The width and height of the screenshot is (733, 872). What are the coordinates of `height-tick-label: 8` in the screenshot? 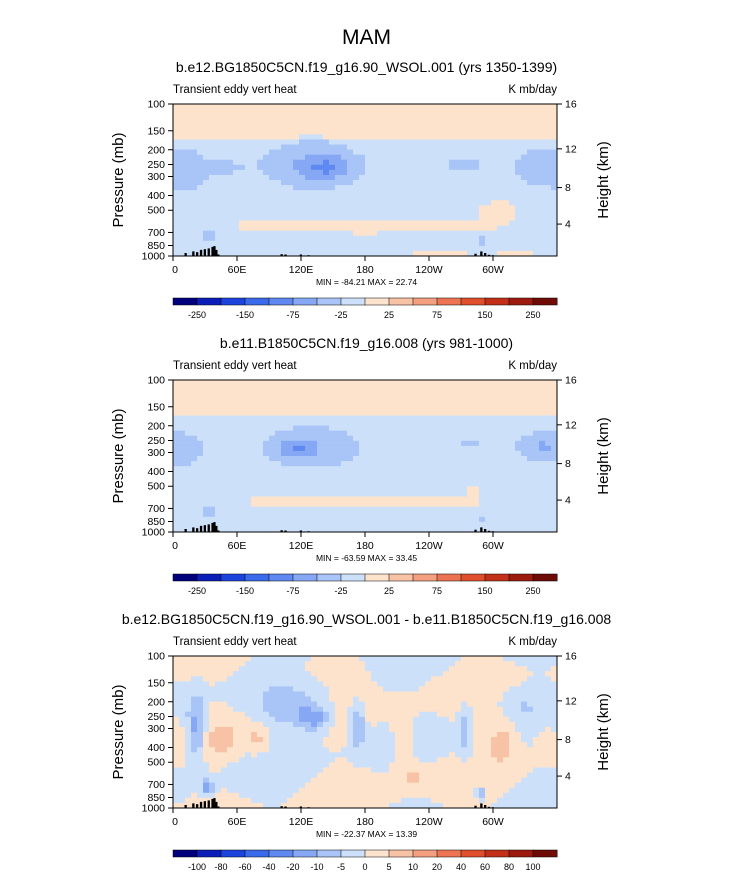 It's located at (568, 464).